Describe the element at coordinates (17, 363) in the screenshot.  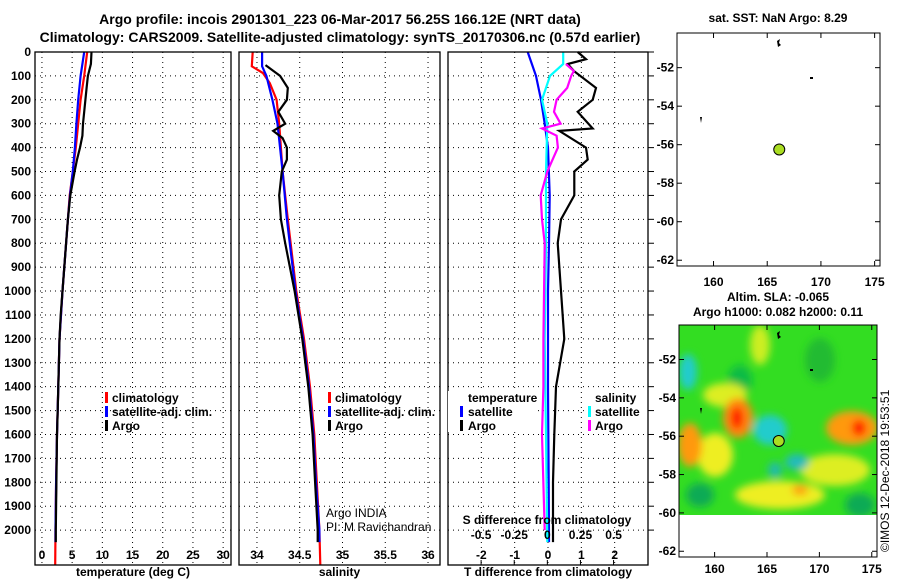
I see `y-tick-label: 1300` at that location.